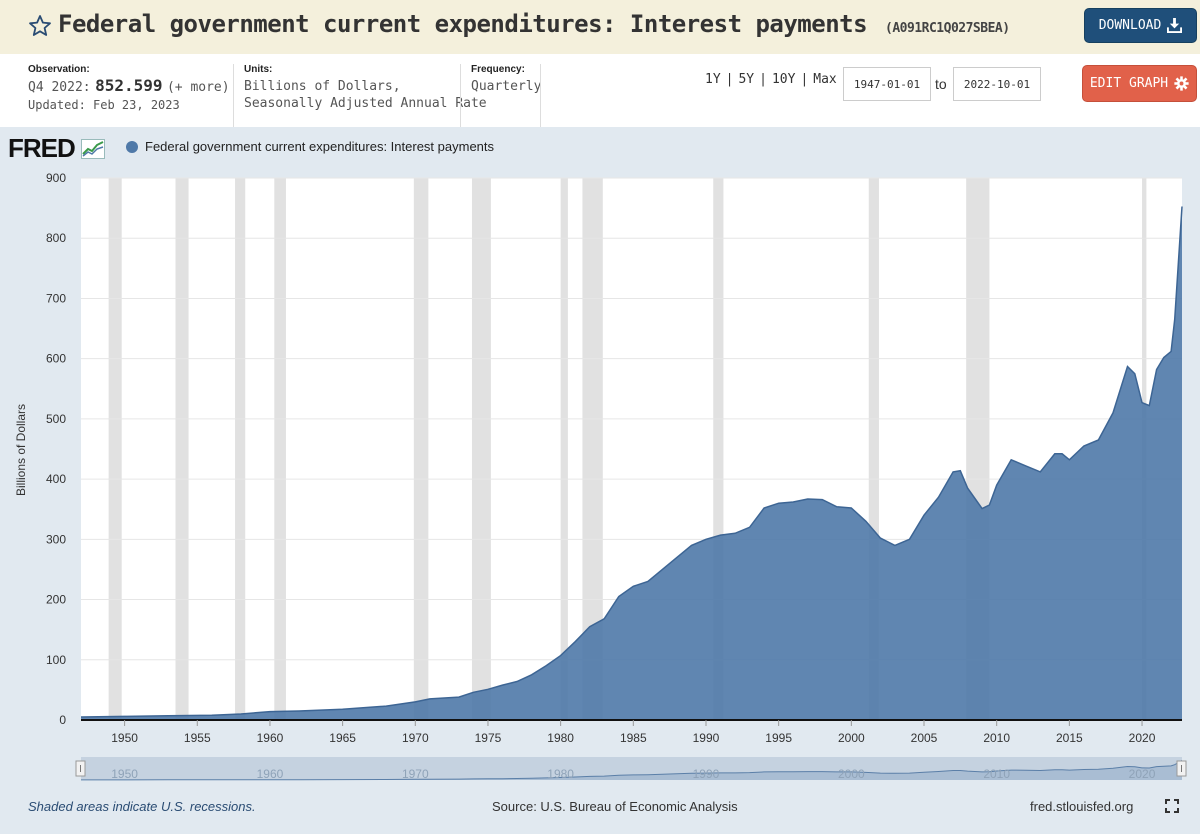 This screenshot has height=834, width=1200. I want to click on y-tick-label: 900, so click(56, 178).